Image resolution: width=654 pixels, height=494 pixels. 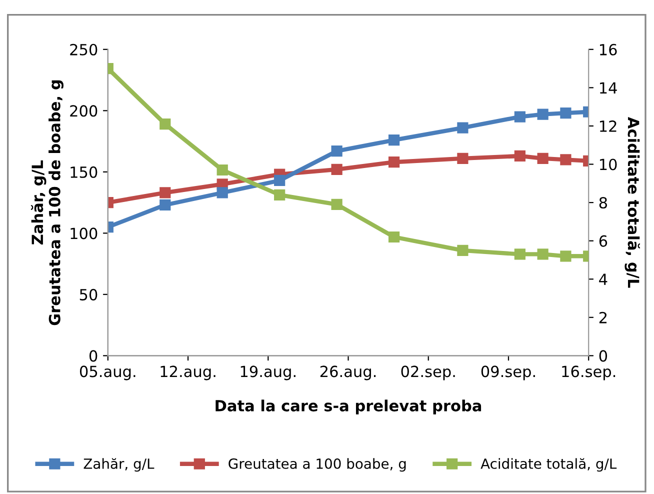 What do you see at coordinates (603, 279) in the screenshot?
I see `y2-tick-label: 4` at bounding box center [603, 279].